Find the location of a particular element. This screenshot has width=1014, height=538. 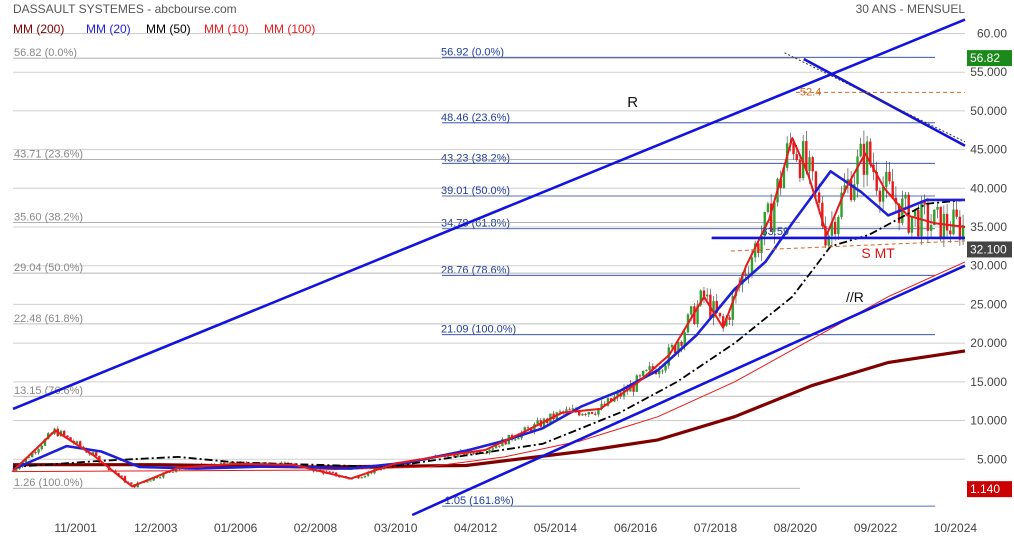

last-price-badge-text: 32.100 is located at coordinates (988, 249).